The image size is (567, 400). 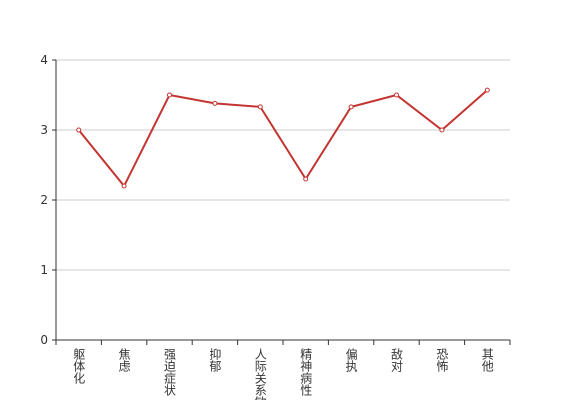 What do you see at coordinates (44, 270) in the screenshot?
I see `y-tick-label: 1` at bounding box center [44, 270].